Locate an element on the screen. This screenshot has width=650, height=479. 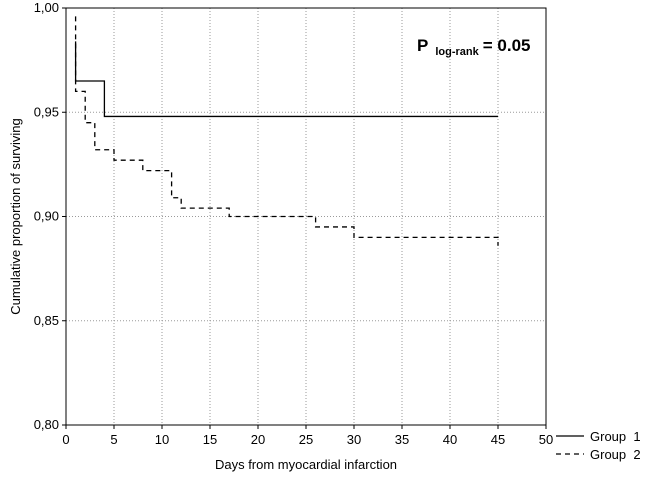
legend-label-group-2: Group 2 is located at coordinates (615, 454).